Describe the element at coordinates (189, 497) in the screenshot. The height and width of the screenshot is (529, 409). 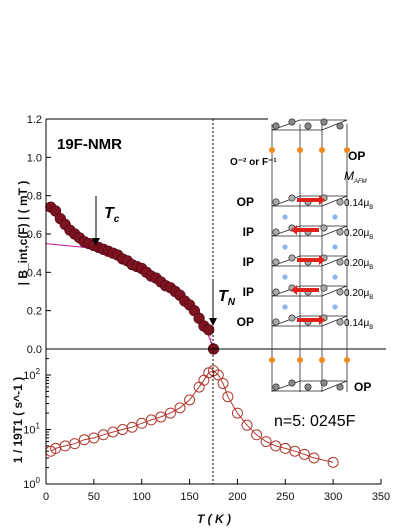
I see `x-tick-label: 150` at that location.